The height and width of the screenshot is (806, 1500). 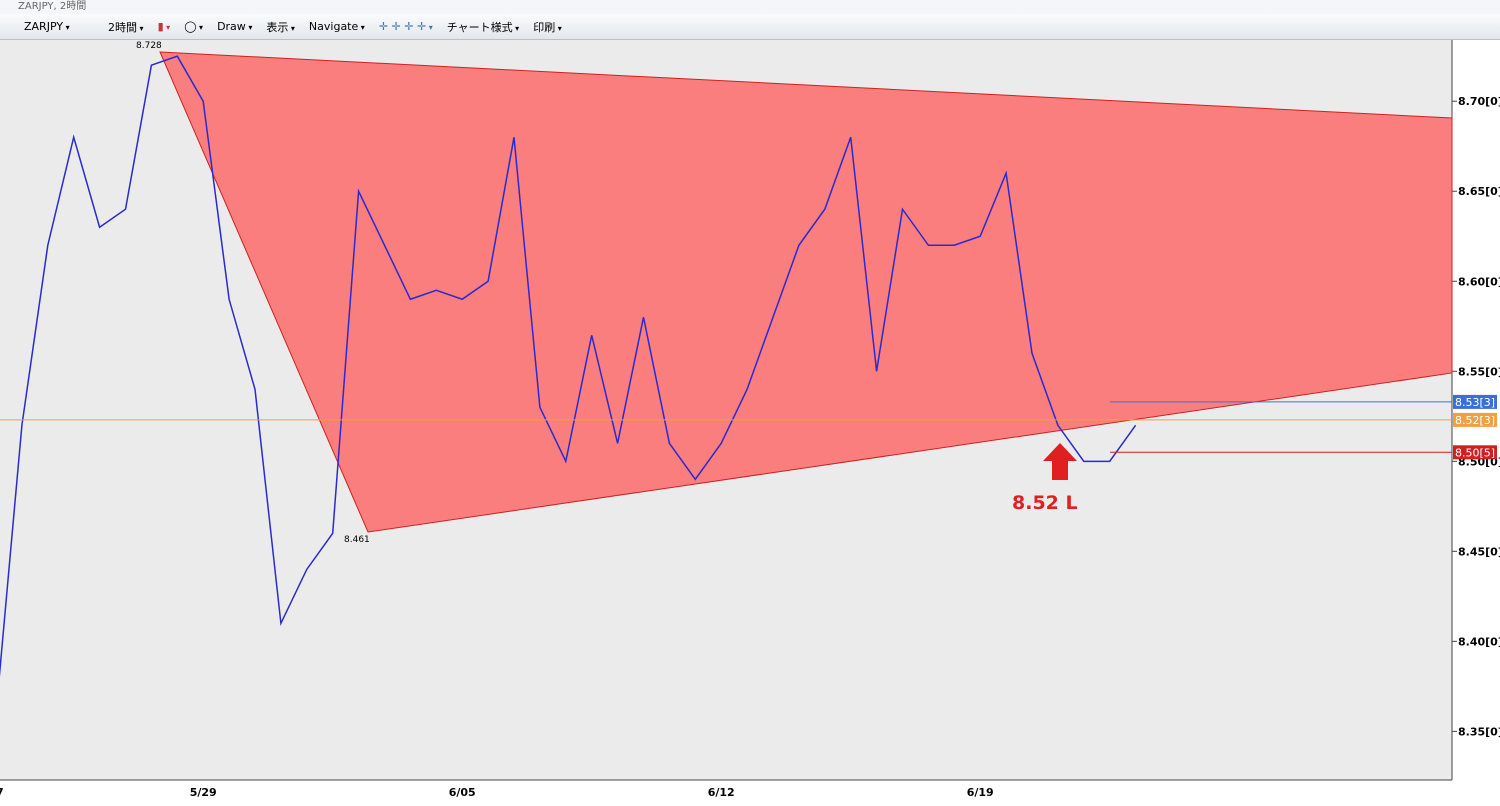 I want to click on annotation: 8.728, so click(x=149, y=46).